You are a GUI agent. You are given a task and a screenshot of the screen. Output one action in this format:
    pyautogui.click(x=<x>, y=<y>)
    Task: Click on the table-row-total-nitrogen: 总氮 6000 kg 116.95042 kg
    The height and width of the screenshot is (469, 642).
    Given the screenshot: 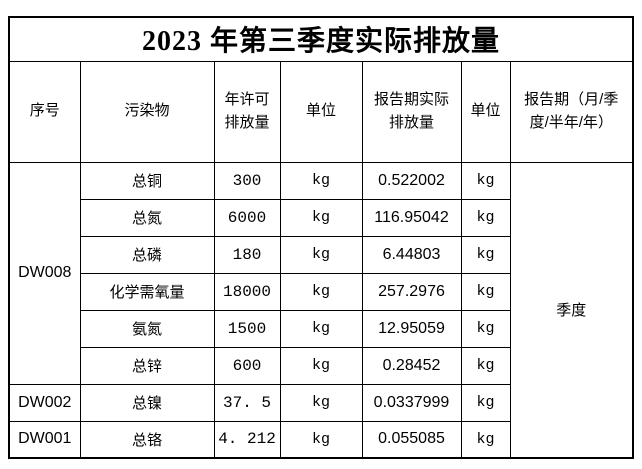 What is the action you would take?
    pyautogui.click(x=321, y=217)
    